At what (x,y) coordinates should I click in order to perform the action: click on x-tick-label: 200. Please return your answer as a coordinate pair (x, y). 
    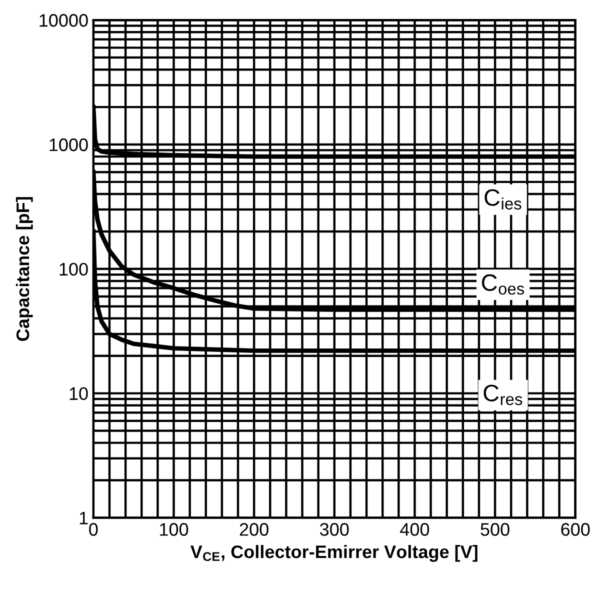
    Looking at the image, I should click on (254, 529).